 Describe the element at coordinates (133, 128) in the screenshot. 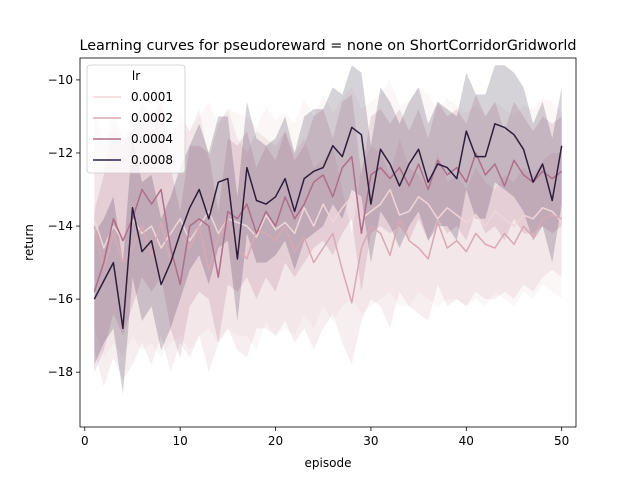

I see `legend-items: 0.0001 0.0002 0.0004 0.0008` at that location.